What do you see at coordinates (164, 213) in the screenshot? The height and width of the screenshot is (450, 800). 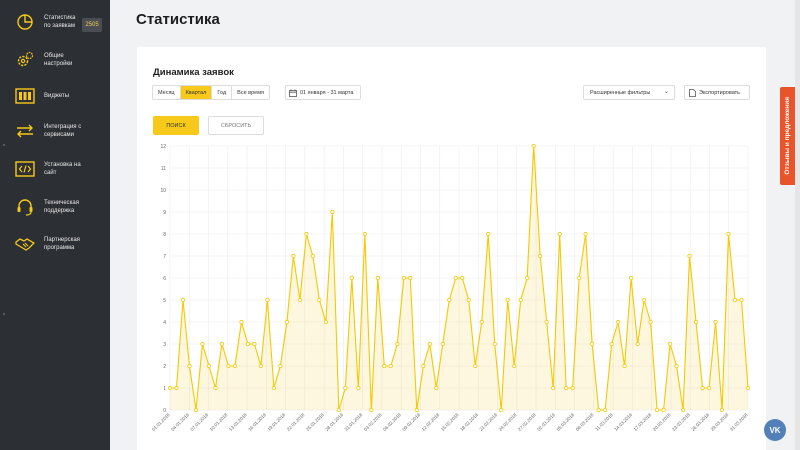 I see `y-tick-label: 9` at bounding box center [164, 213].